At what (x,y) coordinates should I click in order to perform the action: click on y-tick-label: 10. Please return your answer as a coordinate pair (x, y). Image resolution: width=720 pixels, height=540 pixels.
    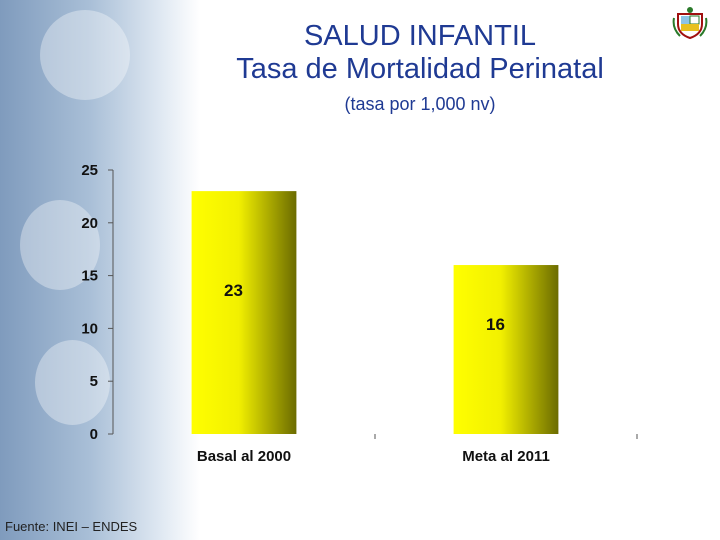
    Looking at the image, I should click on (89, 328).